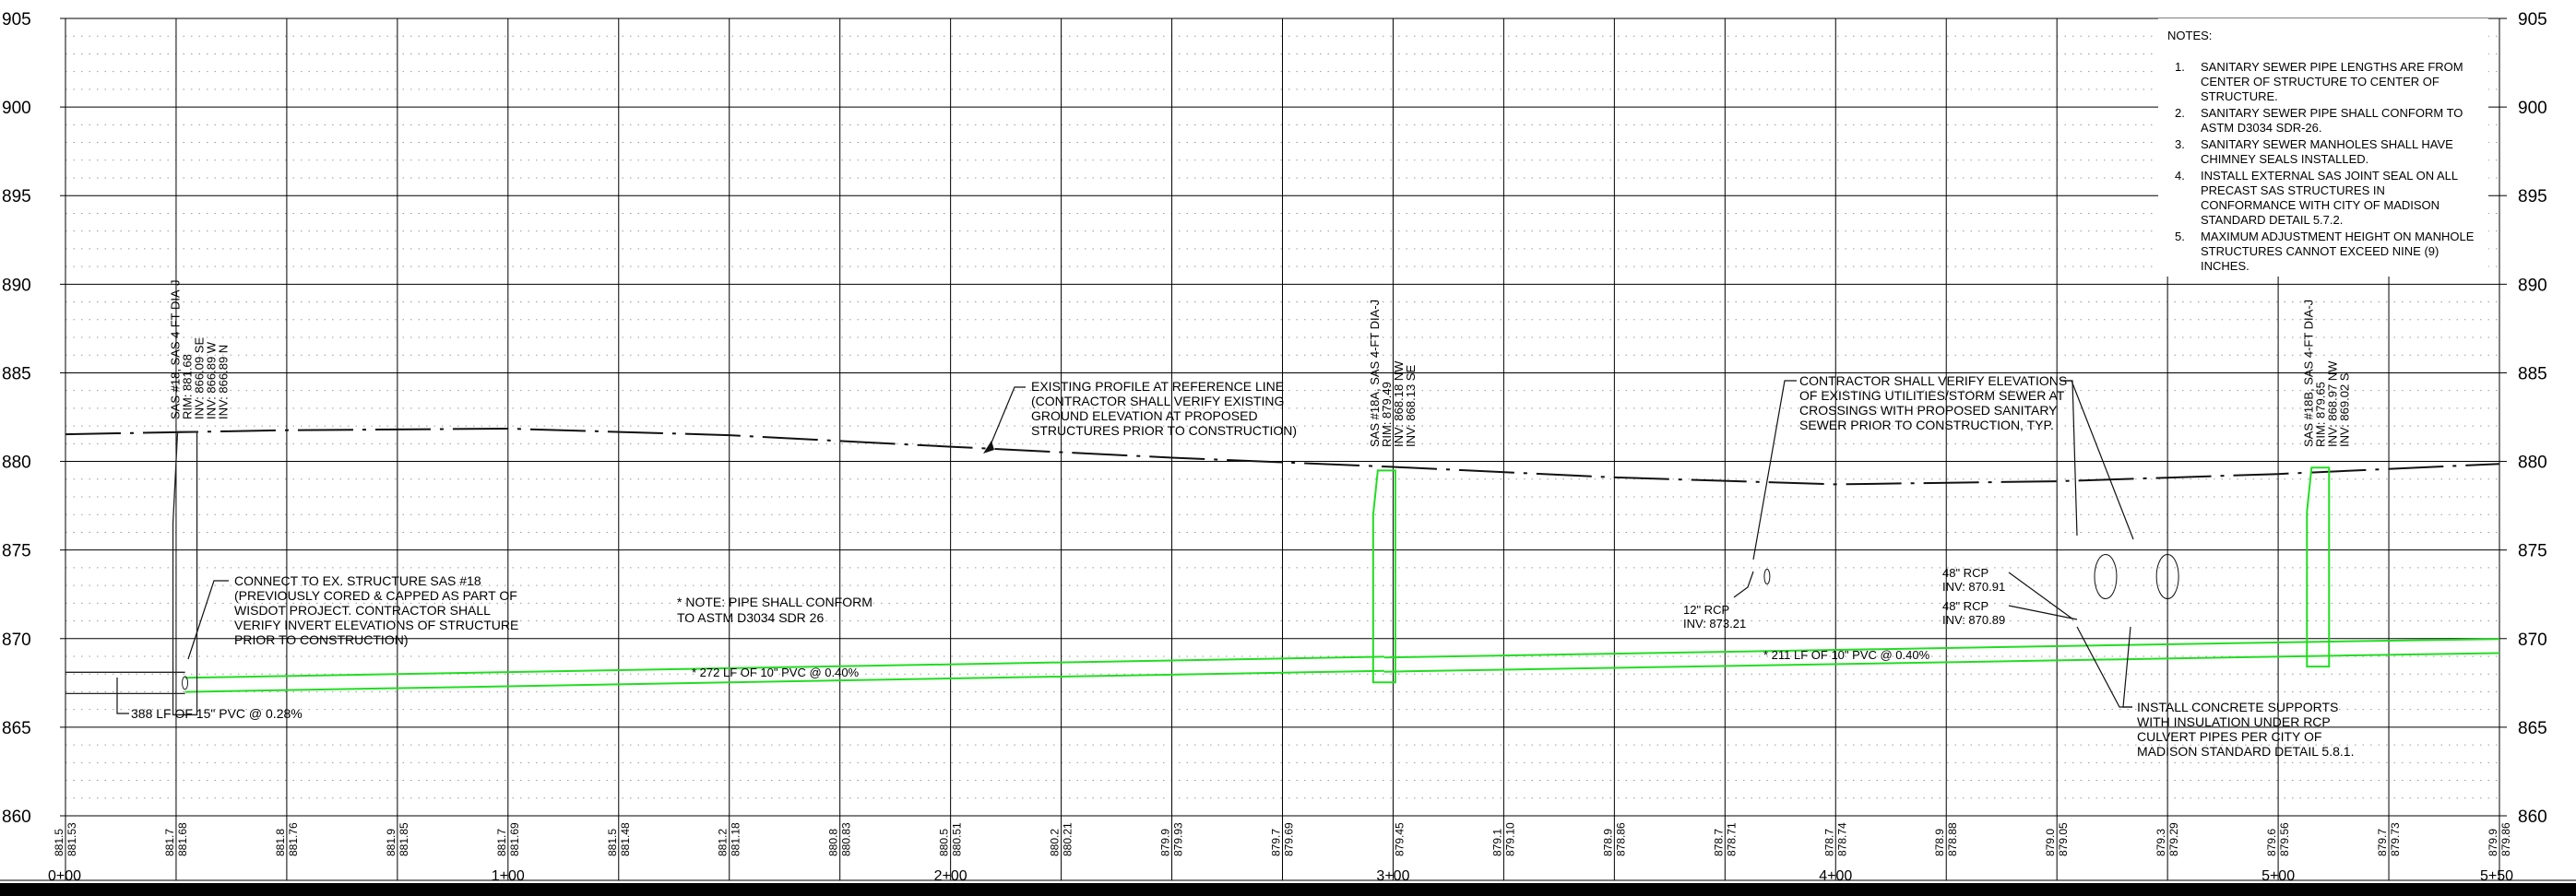 The image size is (2576, 896). What do you see at coordinates (2332, 113) in the screenshot?
I see `note-text: SANITARY SEWER PIPE SHALL CONFORM TO` at bounding box center [2332, 113].